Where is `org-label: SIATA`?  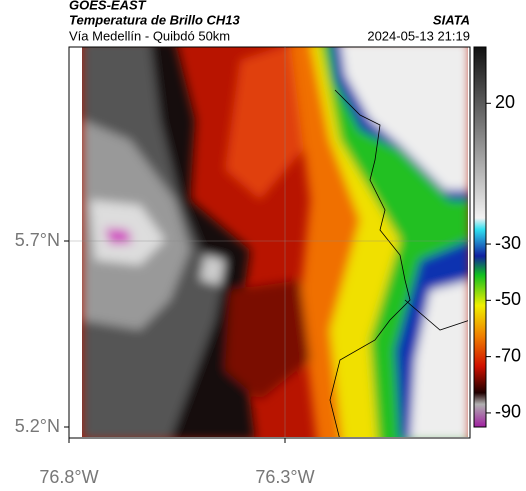 org-label: SIATA is located at coordinates (451, 19).